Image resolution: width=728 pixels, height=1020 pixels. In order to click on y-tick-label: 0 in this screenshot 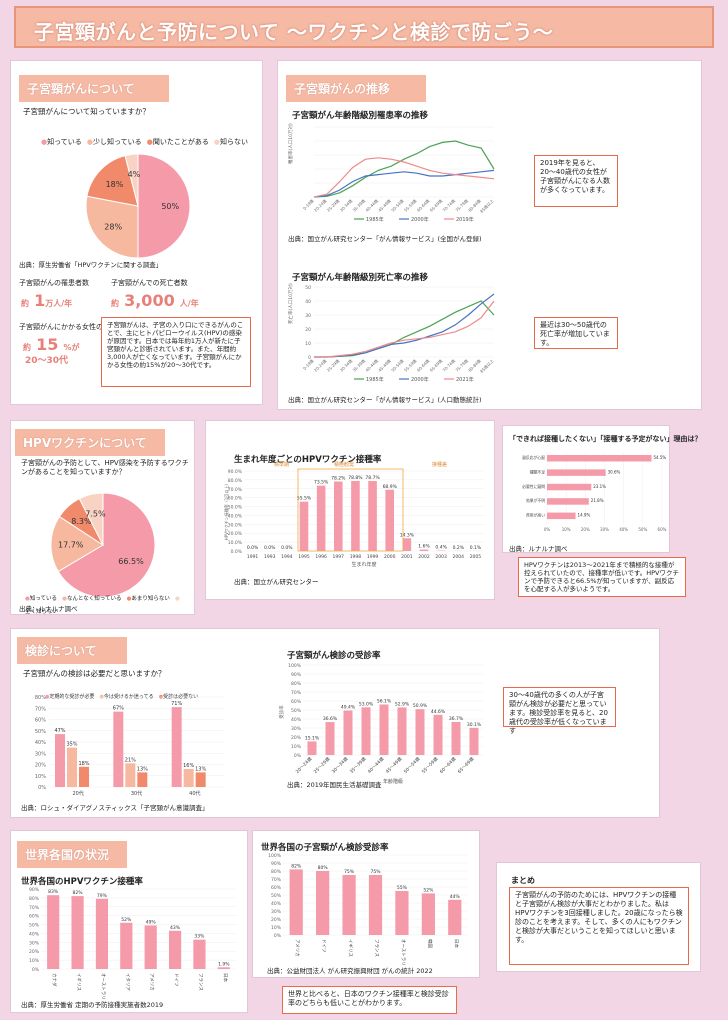, I will do `click(309, 358)`.